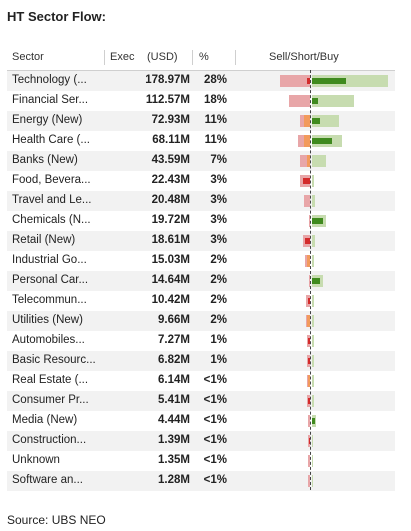 This screenshot has height=531, width=411. Describe the element at coordinates (201, 141) in the screenshot. I see `table-row: Health Care (... 68.11M 11%` at that location.